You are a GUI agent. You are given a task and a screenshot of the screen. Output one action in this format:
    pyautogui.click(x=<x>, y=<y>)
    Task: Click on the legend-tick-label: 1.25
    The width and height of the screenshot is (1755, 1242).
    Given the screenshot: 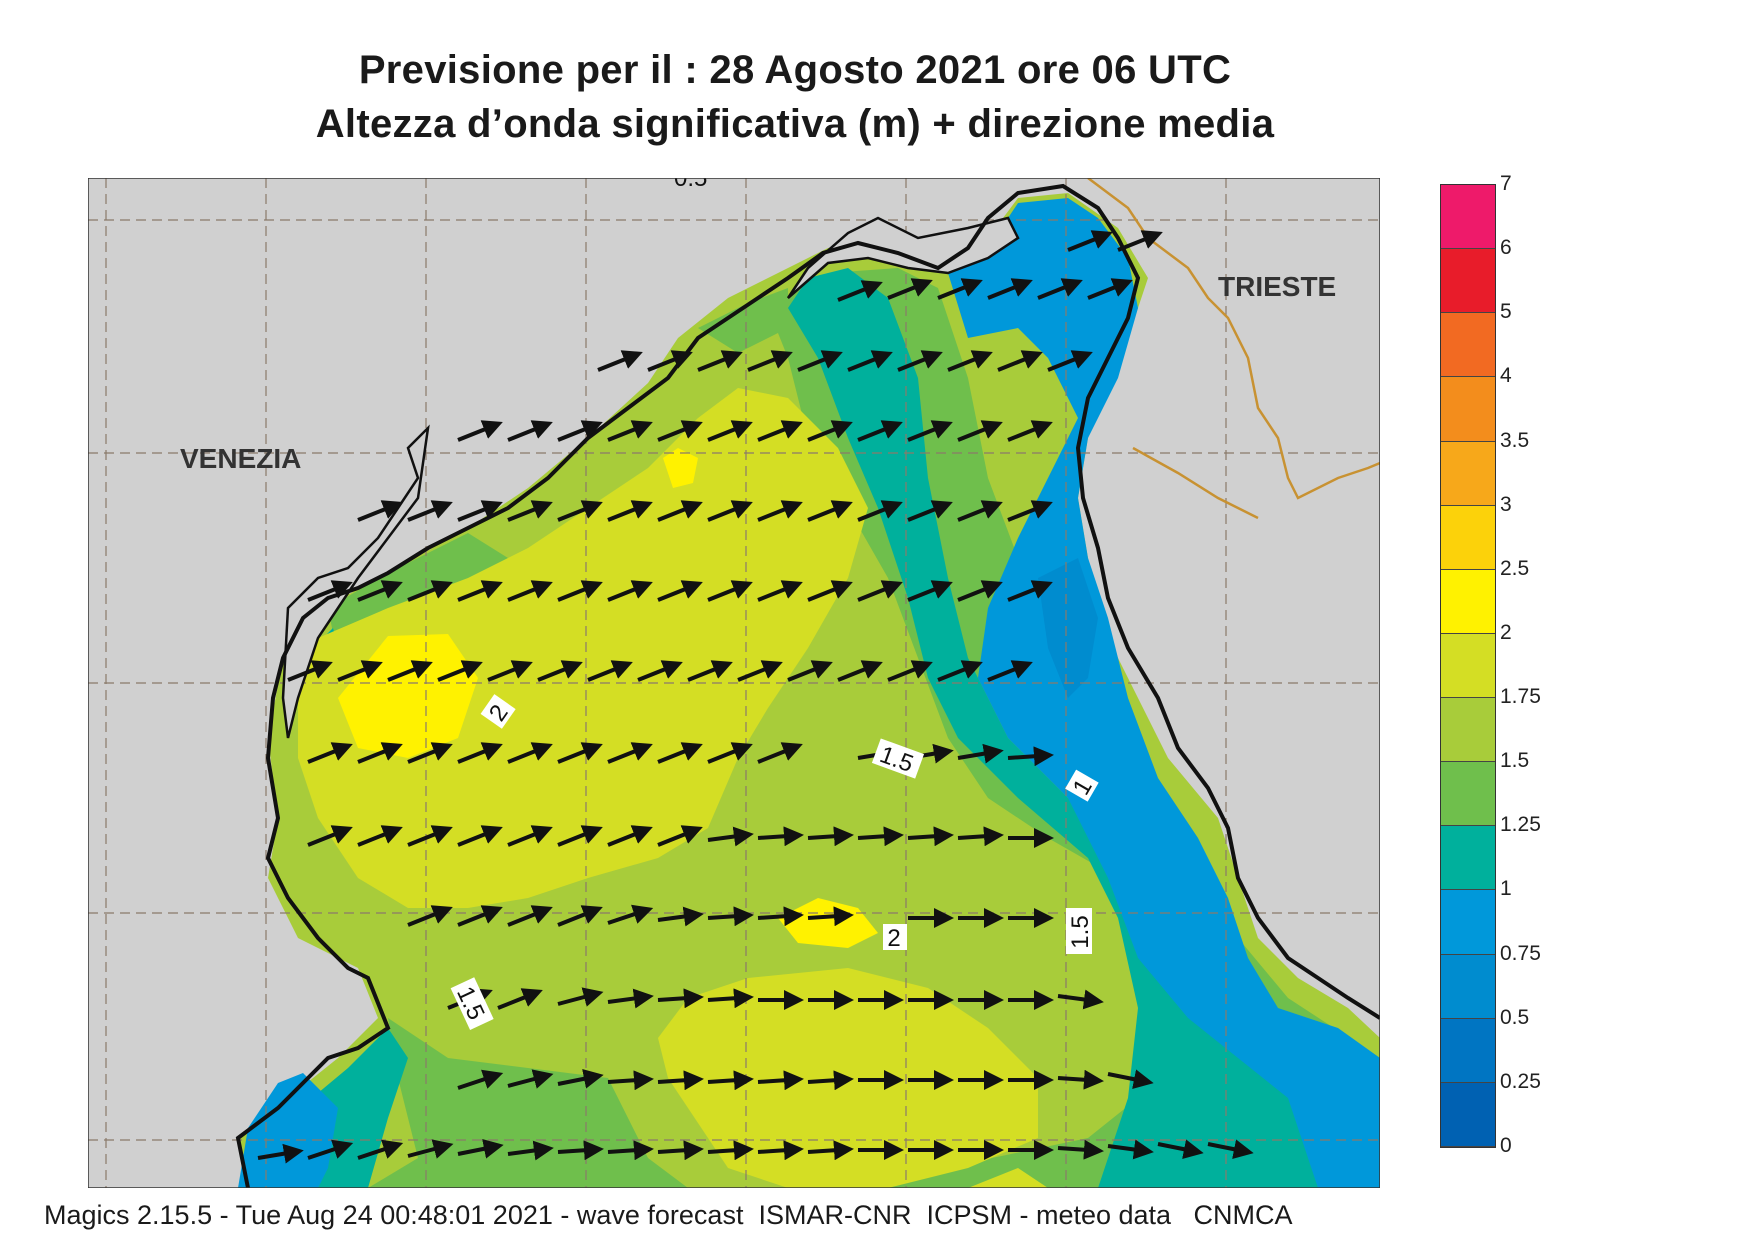 What is the action you would take?
    pyautogui.click(x=1520, y=825)
    